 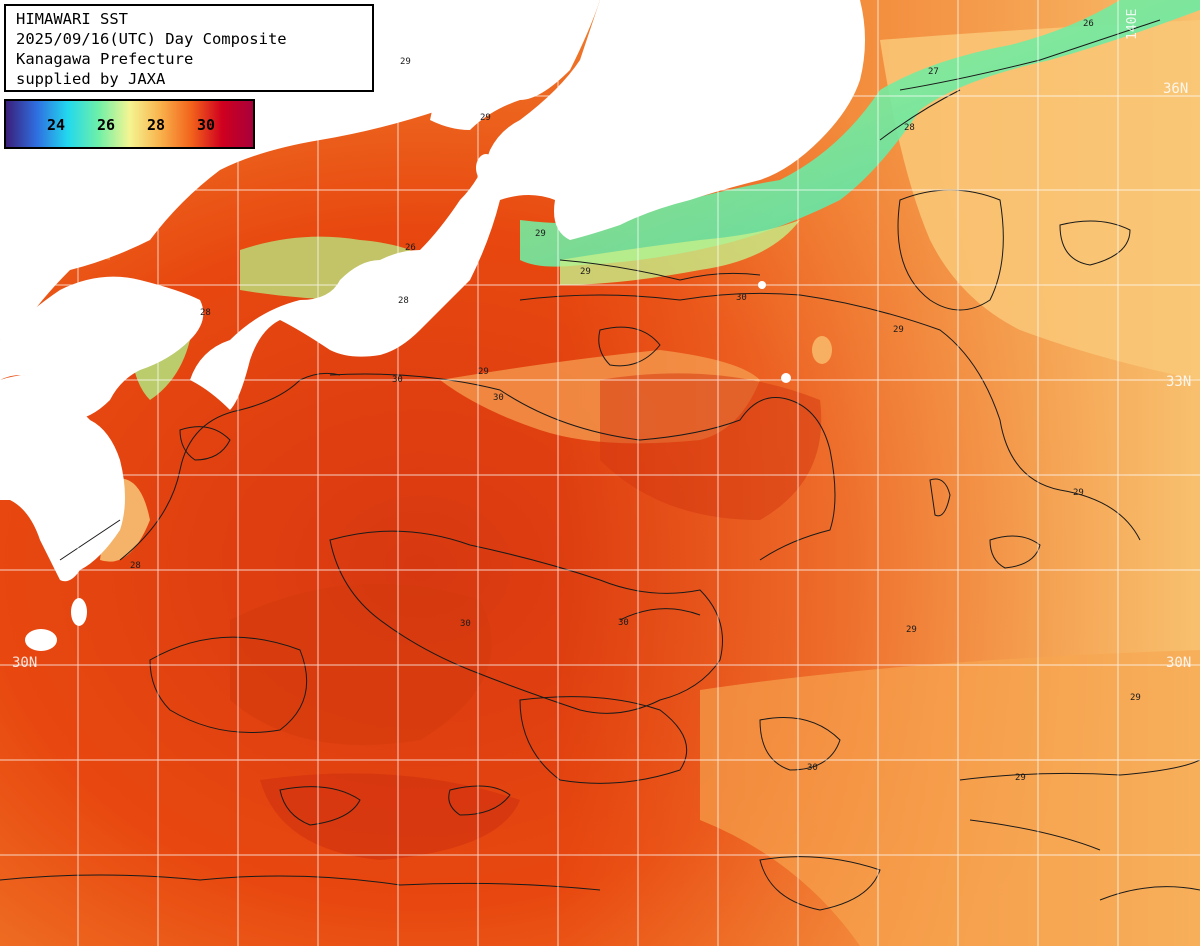 What do you see at coordinates (1178, 663) in the screenshot?
I see `lat-label-30n-east: 30N` at bounding box center [1178, 663].